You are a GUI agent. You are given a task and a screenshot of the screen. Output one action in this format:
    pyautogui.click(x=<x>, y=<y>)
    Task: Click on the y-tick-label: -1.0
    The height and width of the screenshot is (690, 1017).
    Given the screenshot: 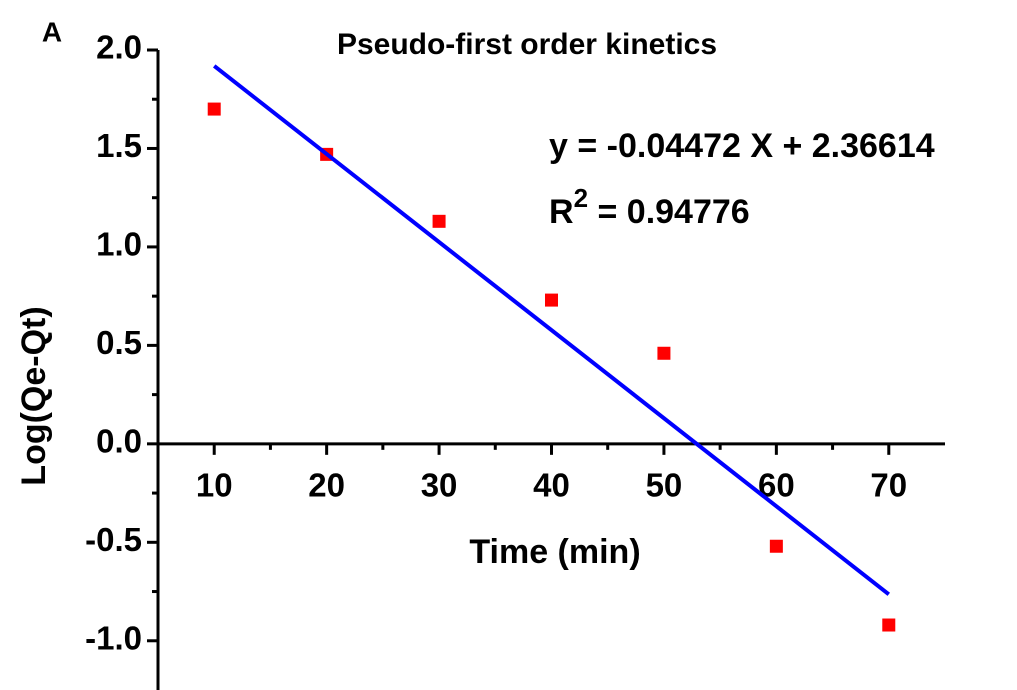 What is the action you would take?
    pyautogui.click(x=113, y=637)
    